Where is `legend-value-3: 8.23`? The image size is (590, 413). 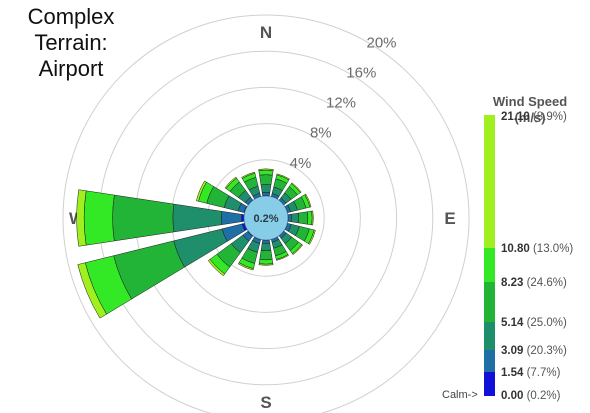
legend-value-3: 8.23 is located at coordinates (512, 283).